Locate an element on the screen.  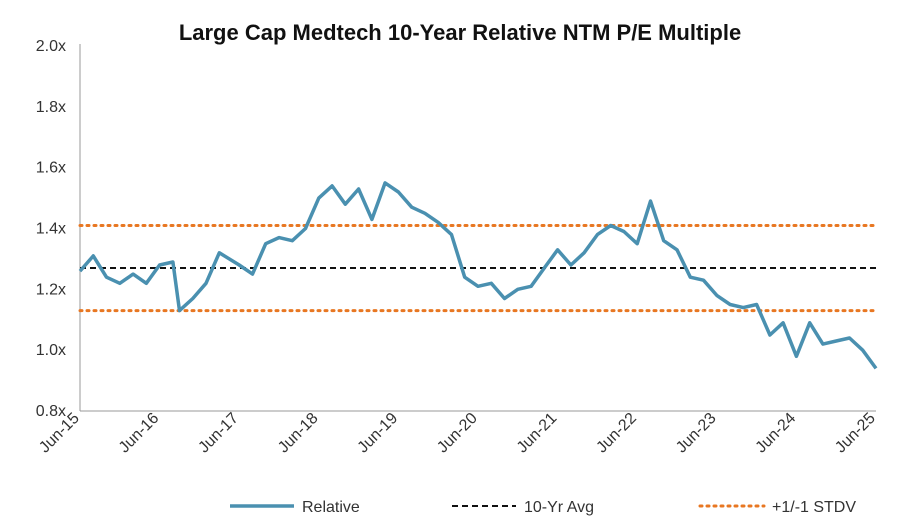
x-tick-label: Jun-20 is located at coordinates (457, 433).